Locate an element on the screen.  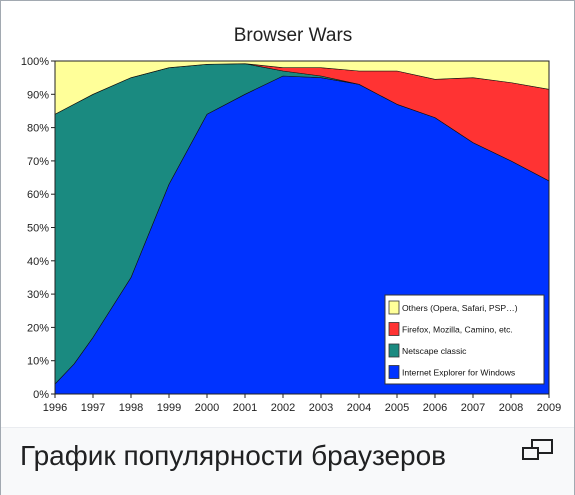
x-tick-label: 2000 is located at coordinates (207, 408).